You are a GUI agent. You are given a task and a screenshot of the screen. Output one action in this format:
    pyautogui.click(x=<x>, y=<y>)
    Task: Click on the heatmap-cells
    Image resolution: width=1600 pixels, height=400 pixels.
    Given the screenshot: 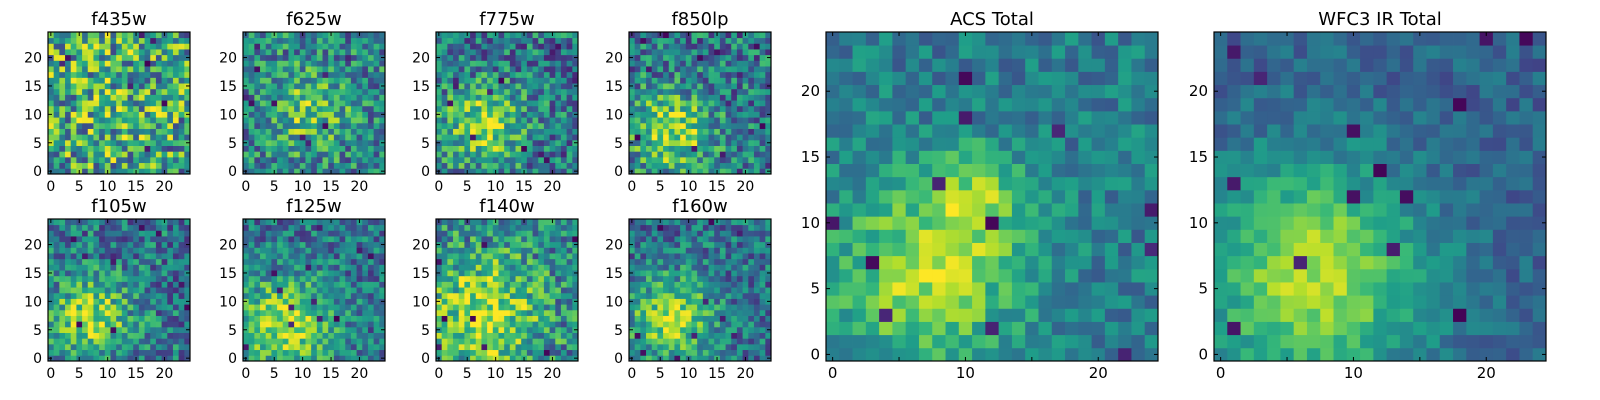 What is the action you would take?
    pyautogui.click(x=700, y=290)
    